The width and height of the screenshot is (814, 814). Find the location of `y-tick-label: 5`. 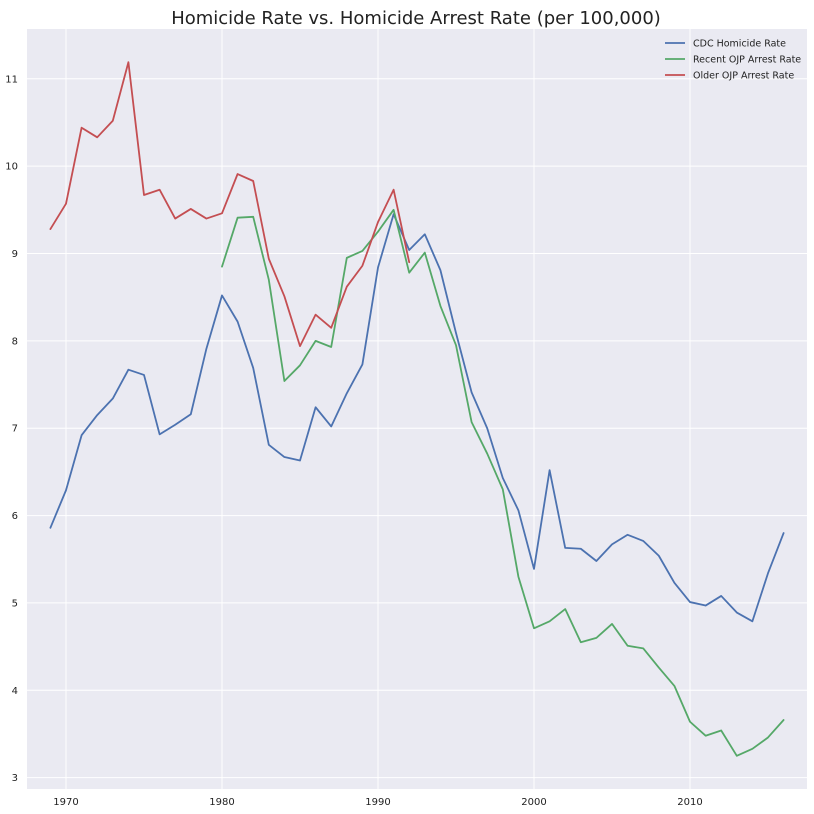

y-tick-label: 5 is located at coordinates (15, 603).